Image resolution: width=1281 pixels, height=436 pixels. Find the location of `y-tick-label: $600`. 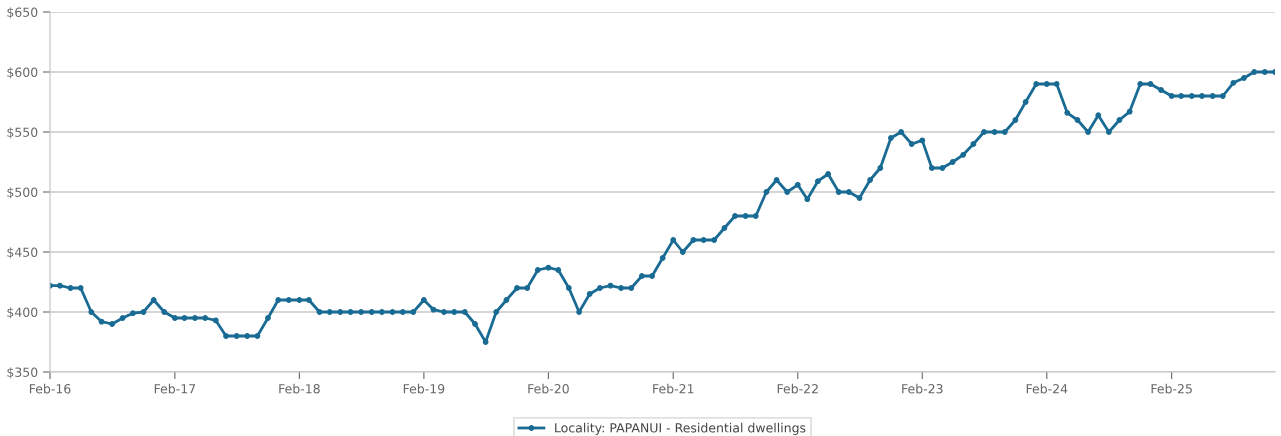

y-tick-label: $600 is located at coordinates (22, 73).